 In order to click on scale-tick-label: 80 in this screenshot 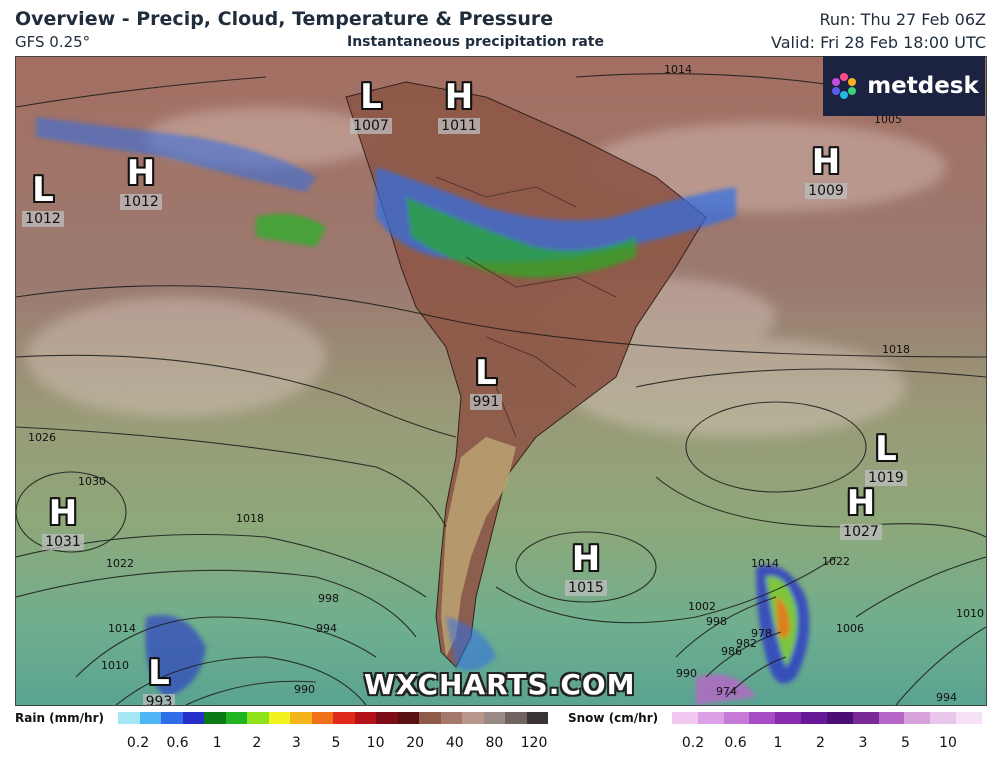, I will do `click(494, 743)`.